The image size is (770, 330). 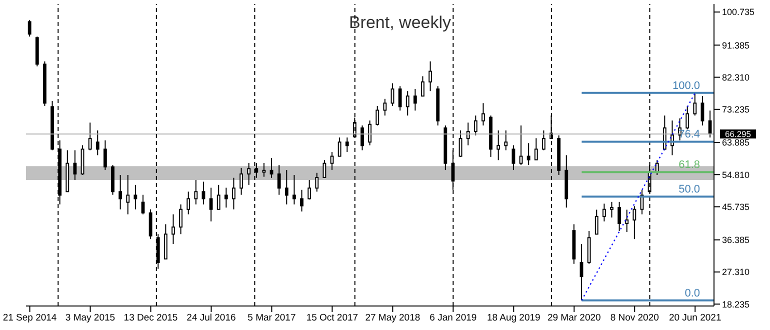 What do you see at coordinates (689, 165) in the screenshot?
I see `series-label: 61.8` at bounding box center [689, 165].